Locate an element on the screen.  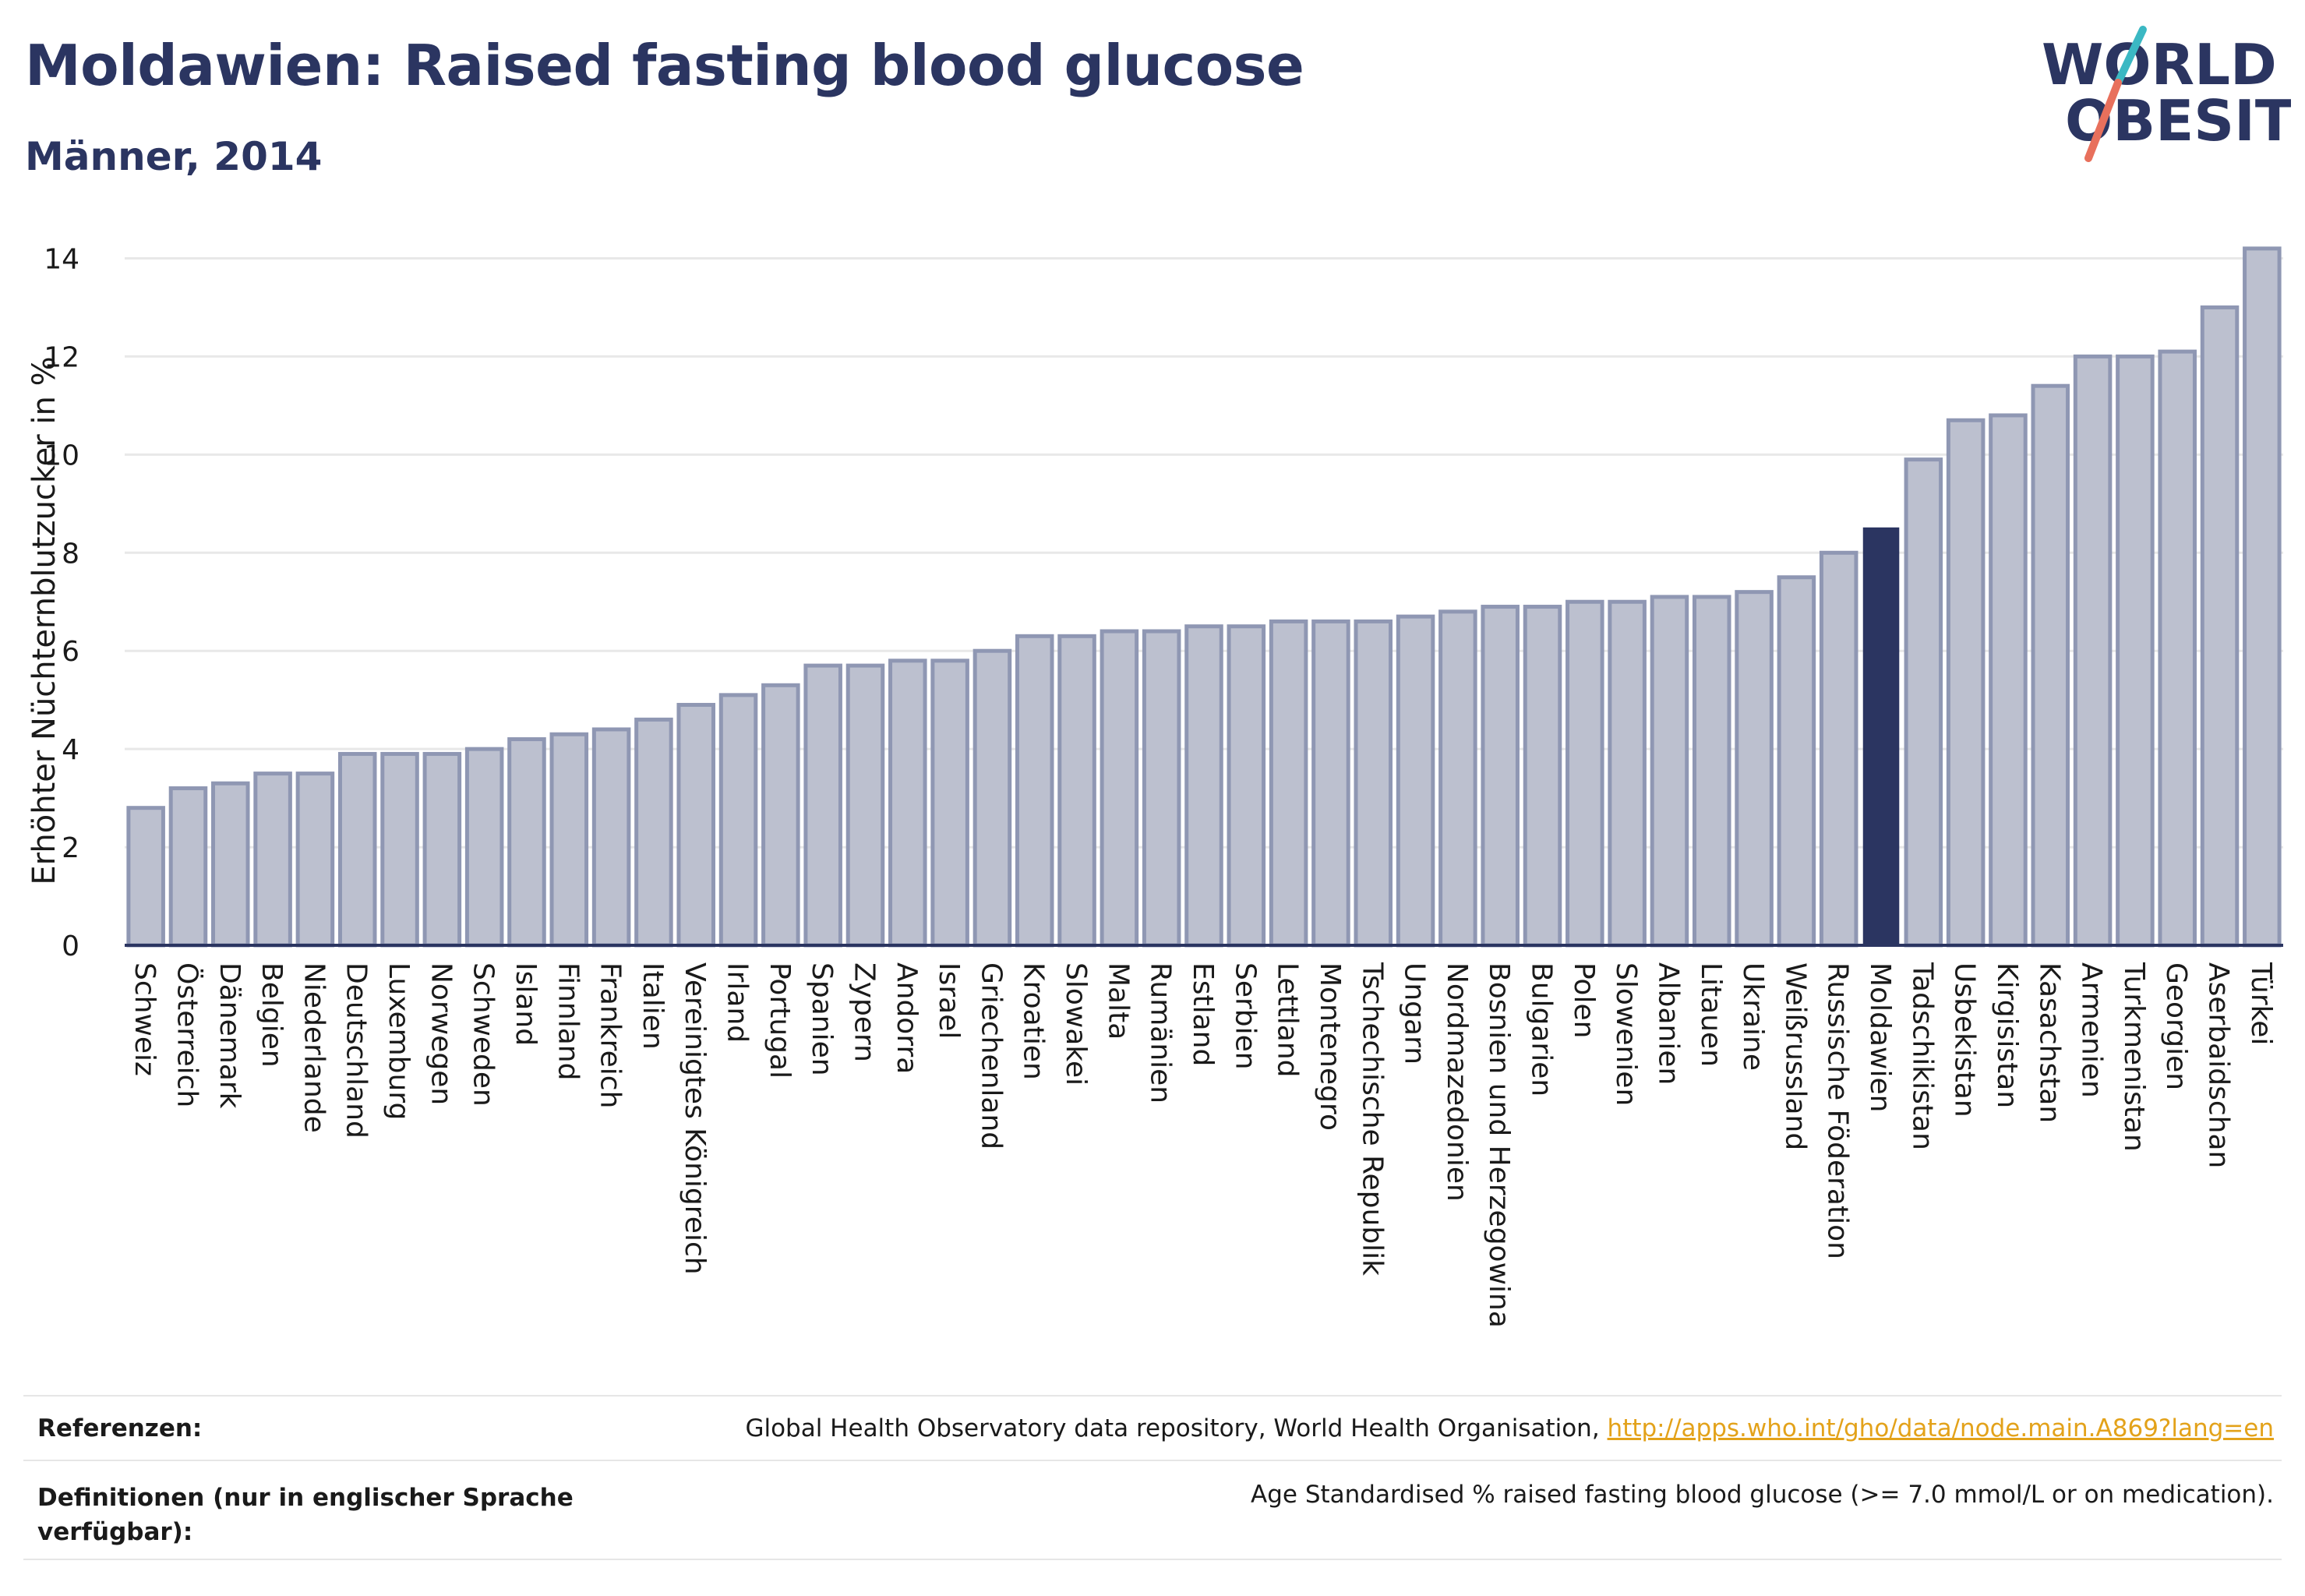
x-tick-label: Deutschland is located at coordinates (356, 1050).